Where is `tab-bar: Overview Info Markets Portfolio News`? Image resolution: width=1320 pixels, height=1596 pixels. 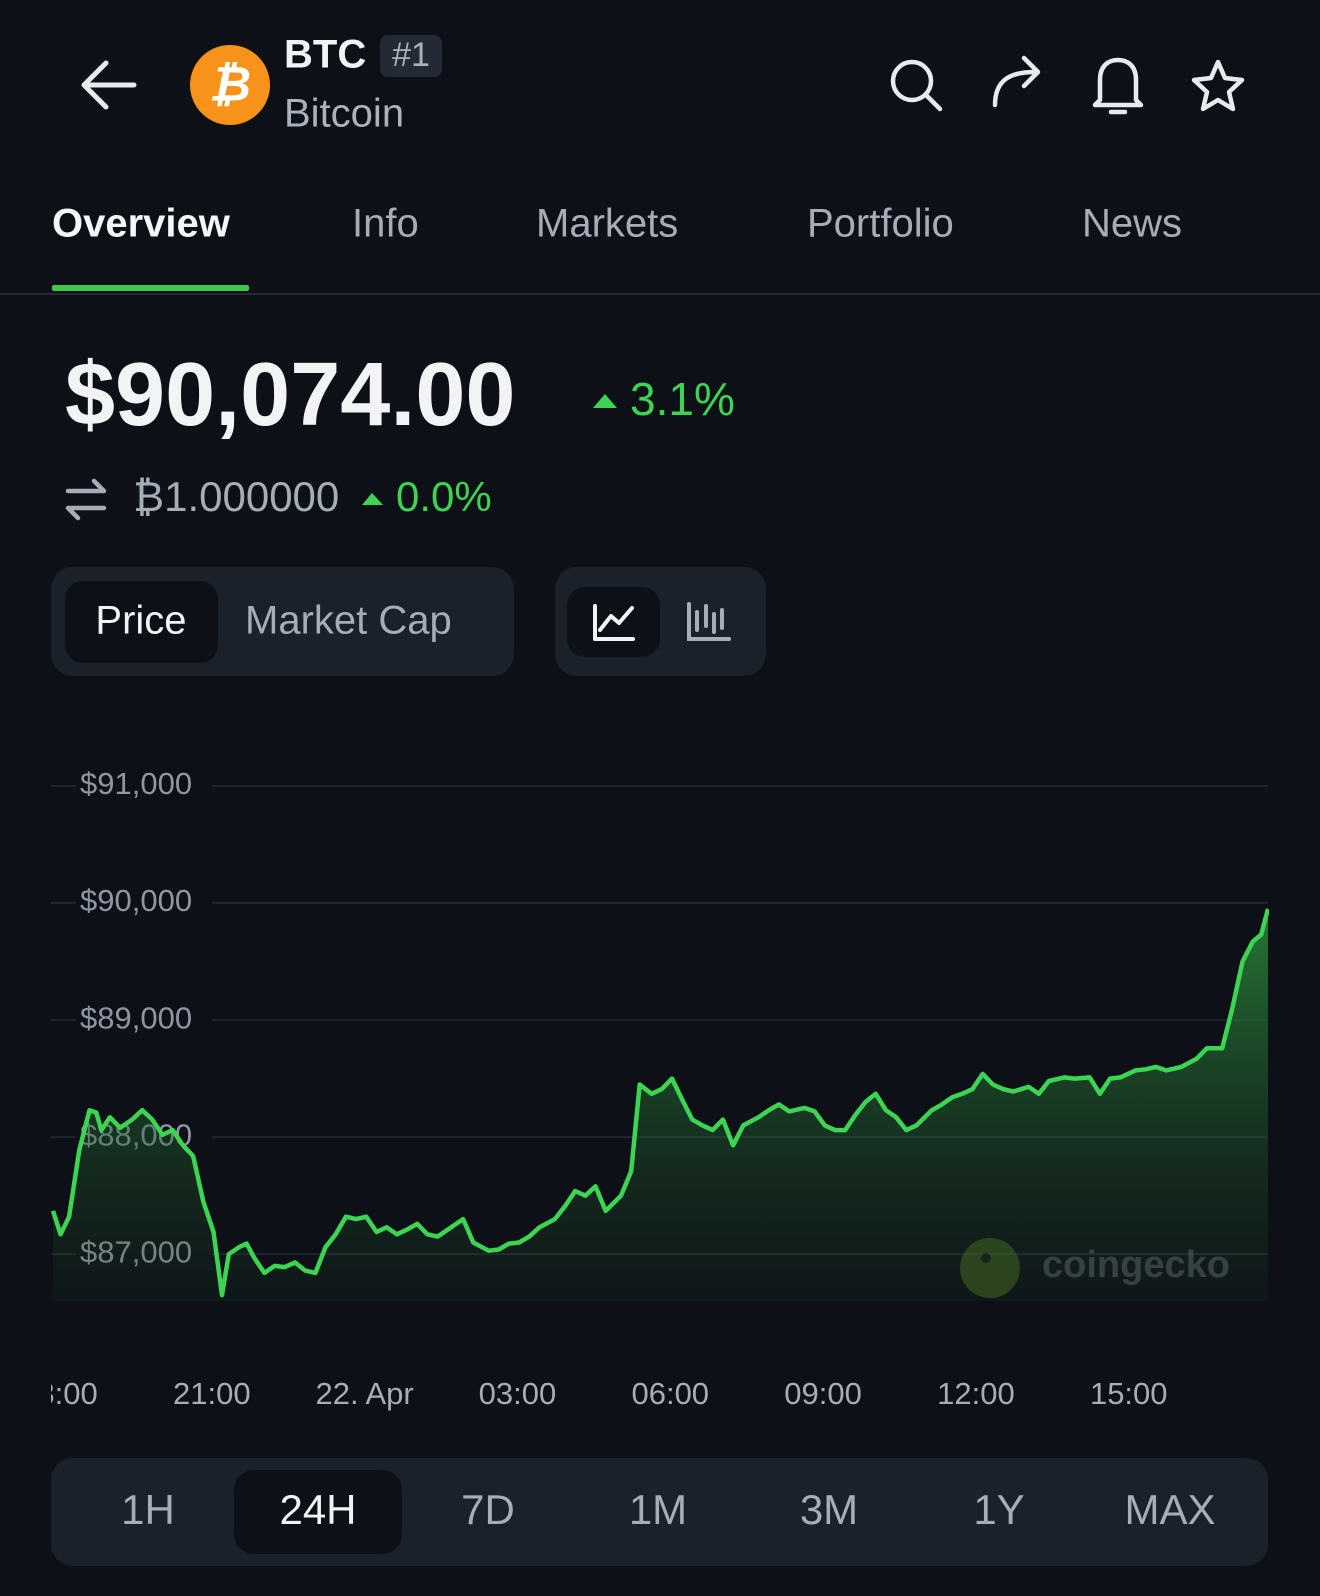 tab-bar: Overview Info Markets Portfolio News is located at coordinates (617, 224).